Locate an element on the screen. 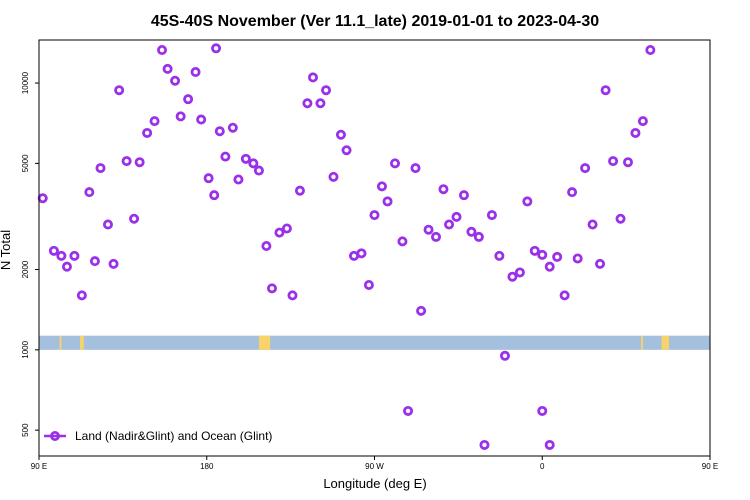 The width and height of the screenshot is (750, 500). y-tick-label: 5000 is located at coordinates (25, 163).